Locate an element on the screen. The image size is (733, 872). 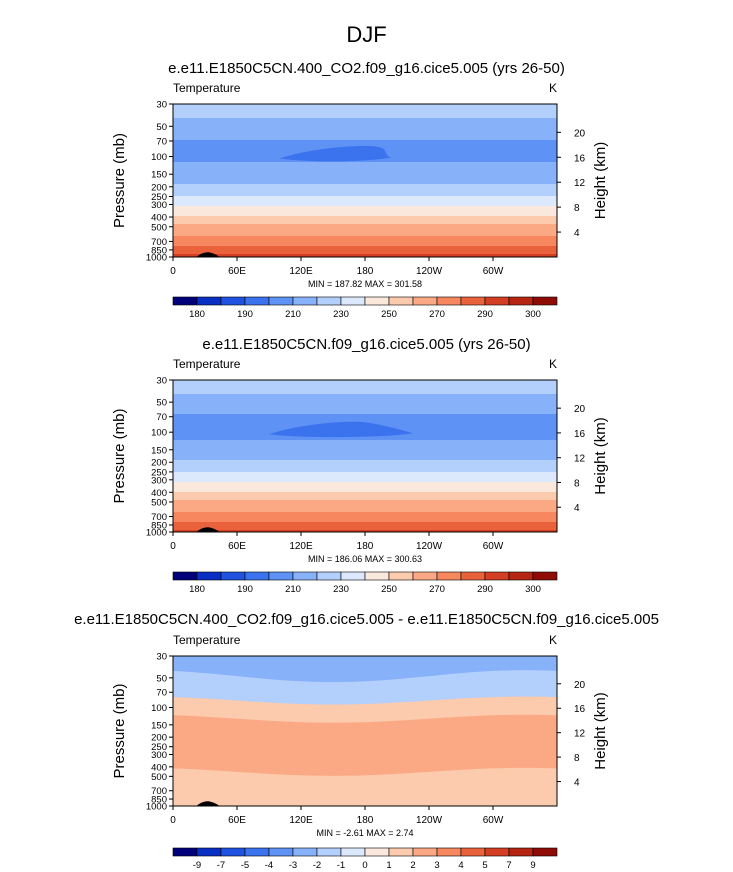
difference-band is located at coordinates (365, 786).